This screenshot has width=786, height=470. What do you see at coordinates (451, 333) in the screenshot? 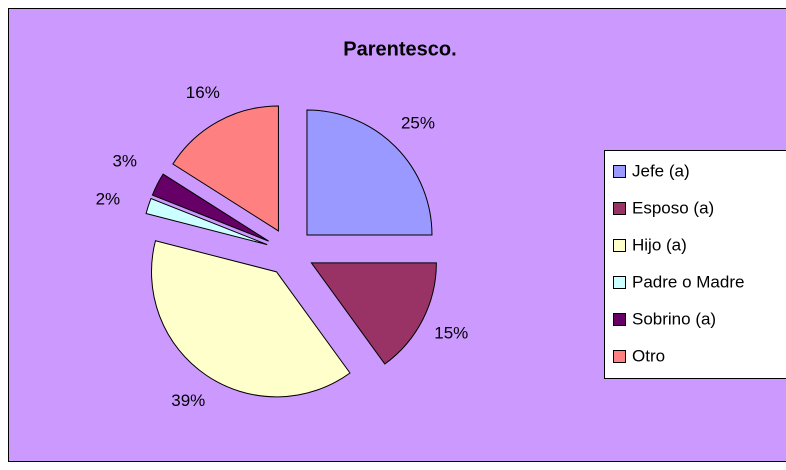
I see `data-label: 15%` at bounding box center [451, 333].